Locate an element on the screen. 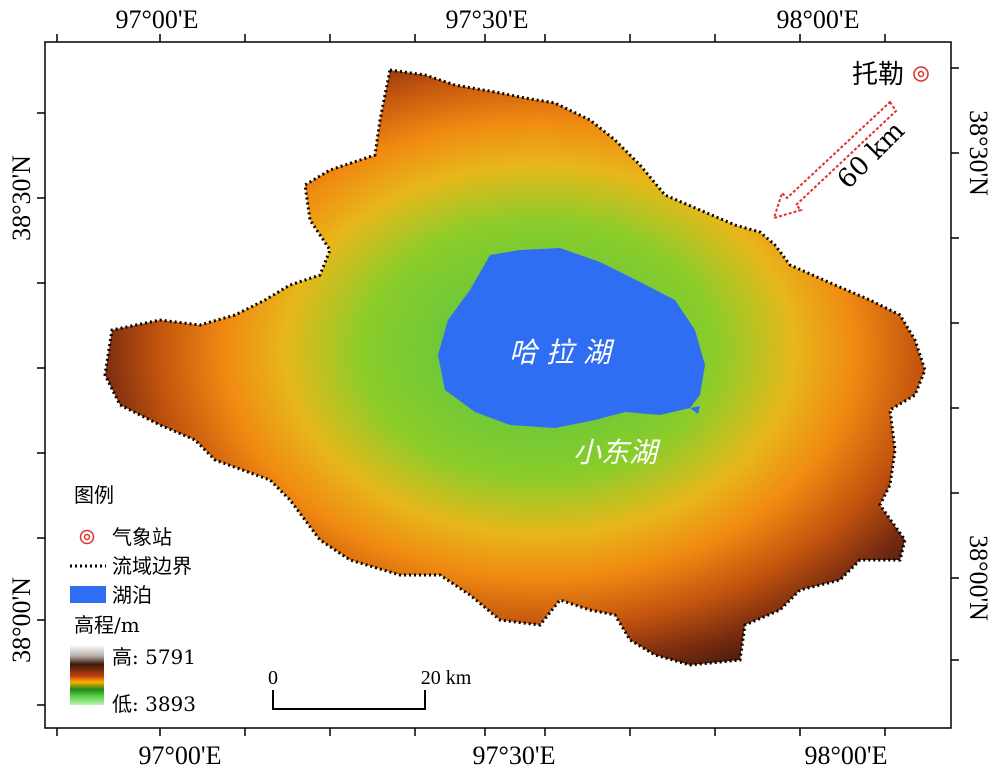 This screenshot has height=778, width=1000. scale-zero-label: 0 is located at coordinates (273, 678).